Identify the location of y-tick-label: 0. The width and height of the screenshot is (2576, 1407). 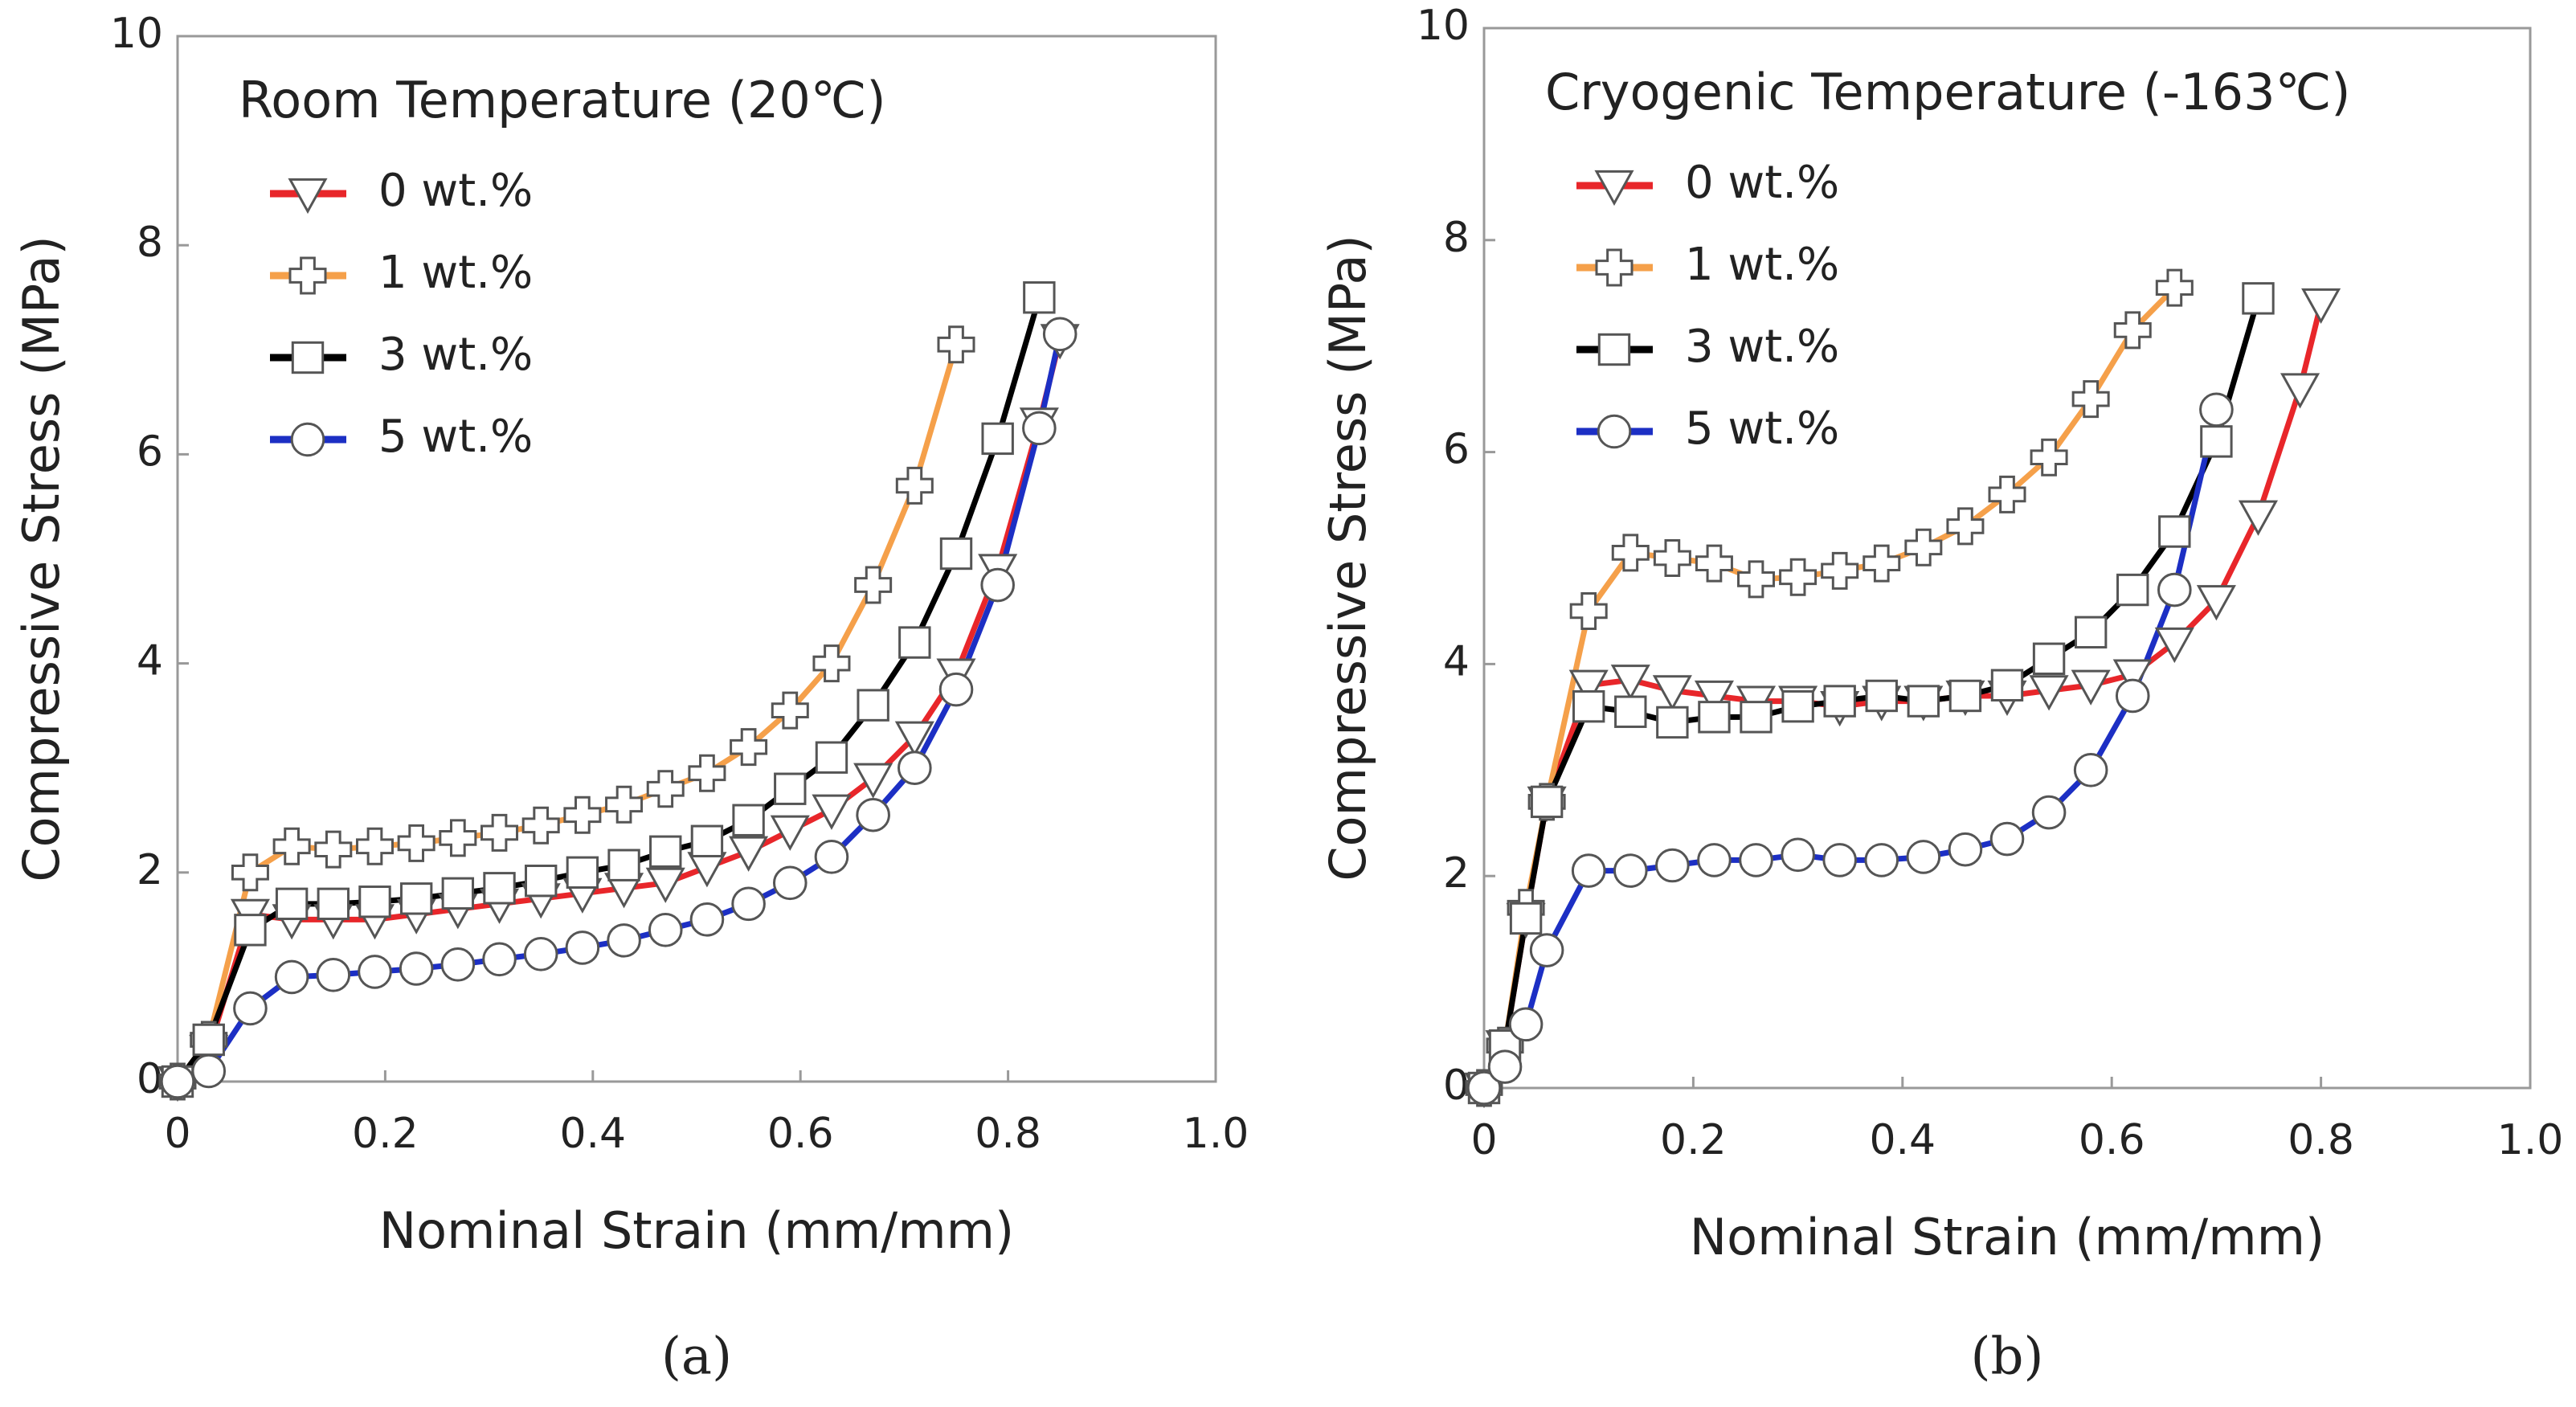
(1457, 1085).